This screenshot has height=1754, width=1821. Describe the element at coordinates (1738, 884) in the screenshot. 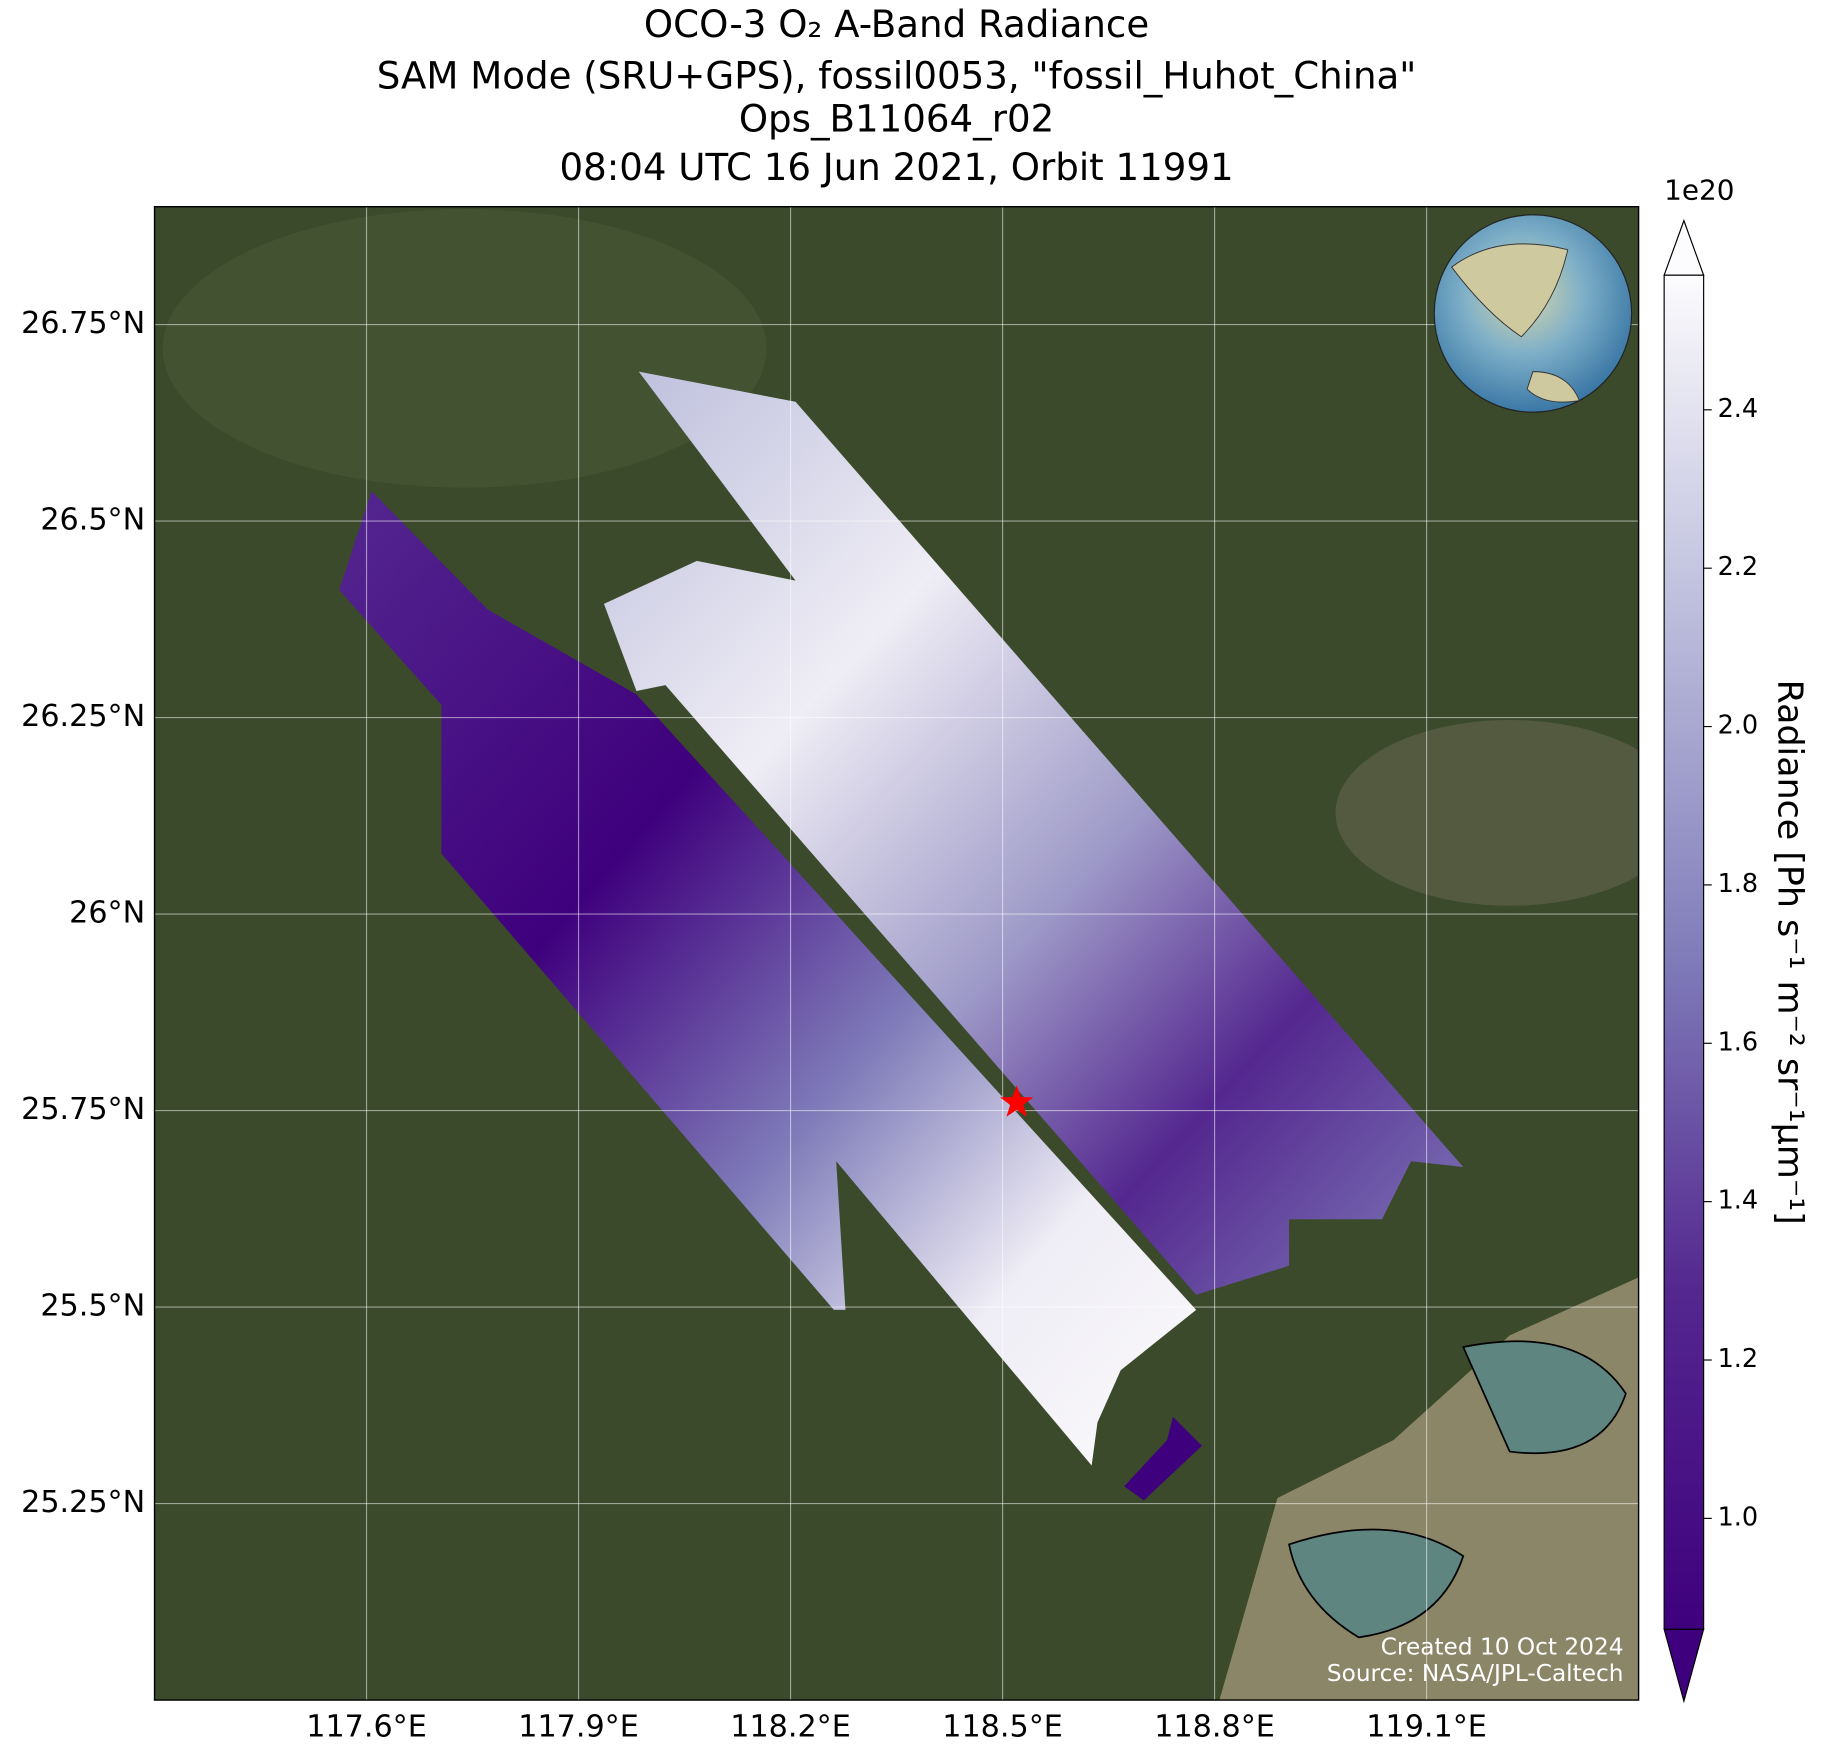

I see `colorbar-tick-label: 1.8` at that location.